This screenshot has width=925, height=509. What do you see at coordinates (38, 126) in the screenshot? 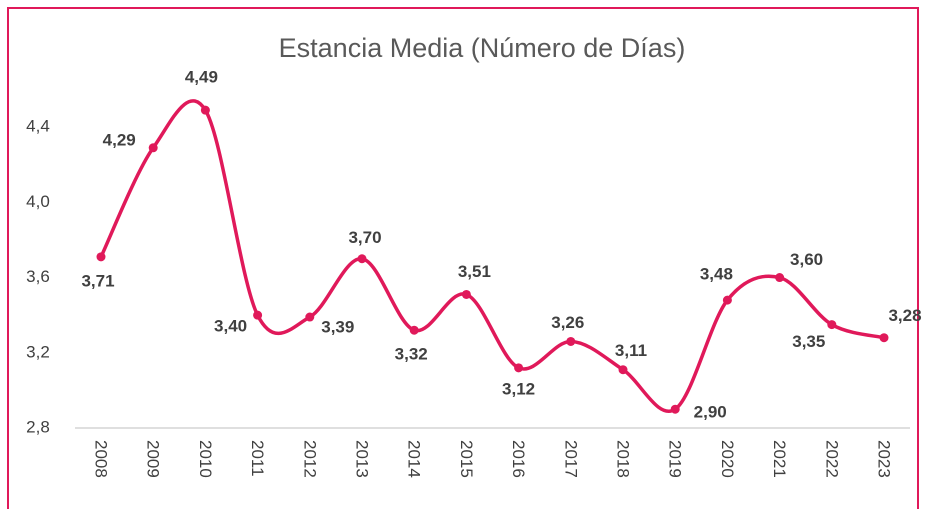
I see `y-tick-label: 4,4` at bounding box center [38, 126].